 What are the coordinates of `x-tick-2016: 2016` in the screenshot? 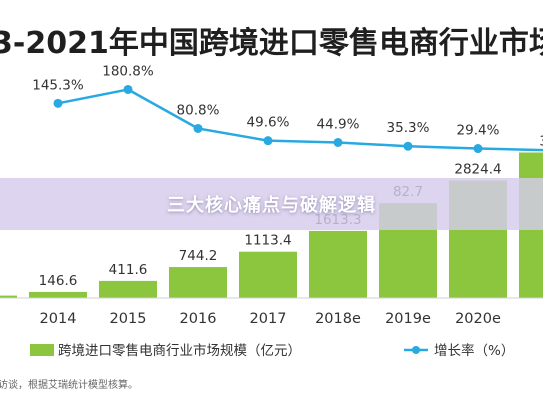 It's located at (198, 319).